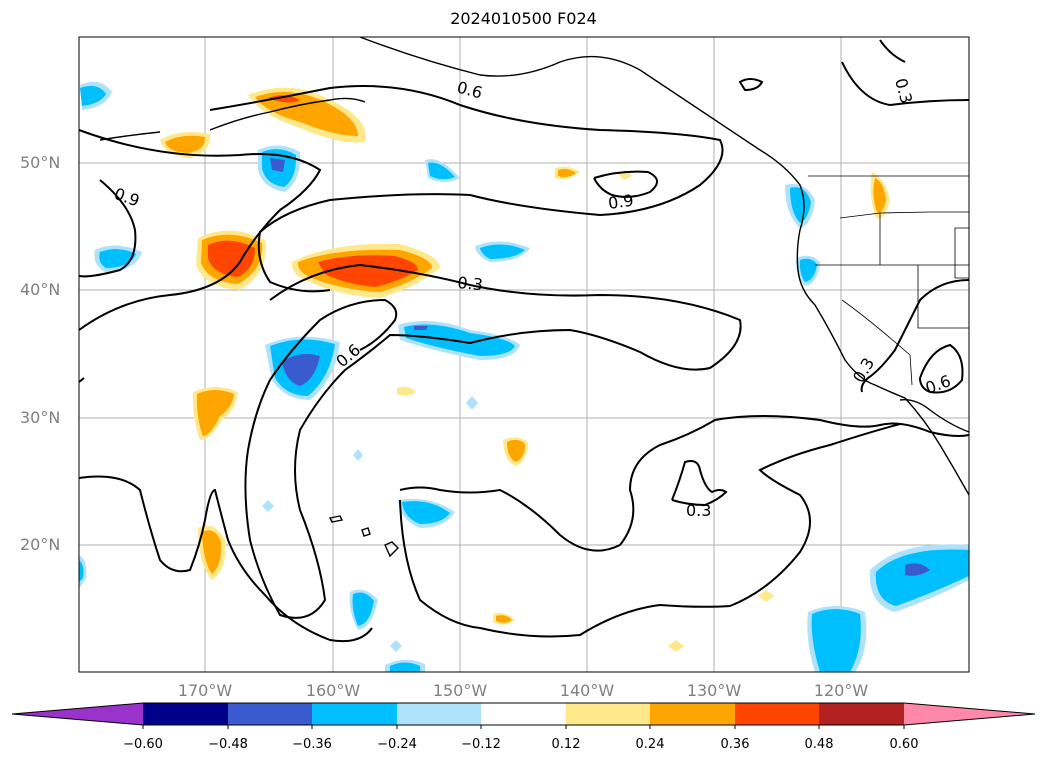 This screenshot has width=1047, height=765. Describe the element at coordinates (714, 690) in the screenshot. I see `lon-label-130w: 130°W` at that location.